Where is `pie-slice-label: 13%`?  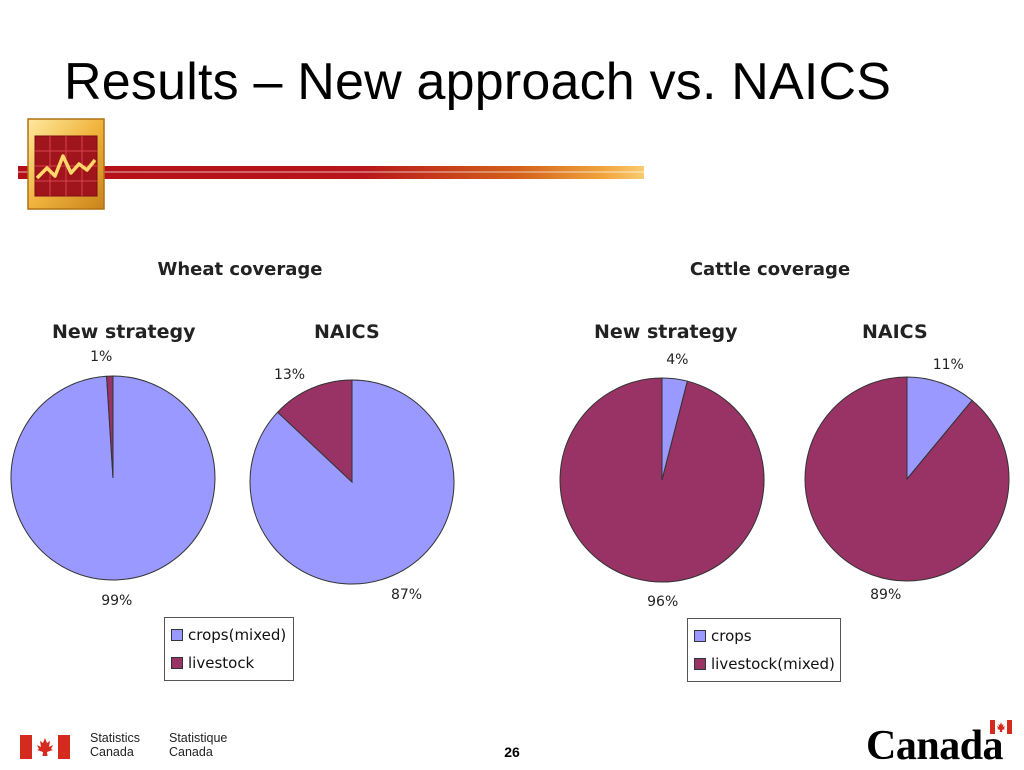
pie-slice-label: 13% is located at coordinates (289, 375).